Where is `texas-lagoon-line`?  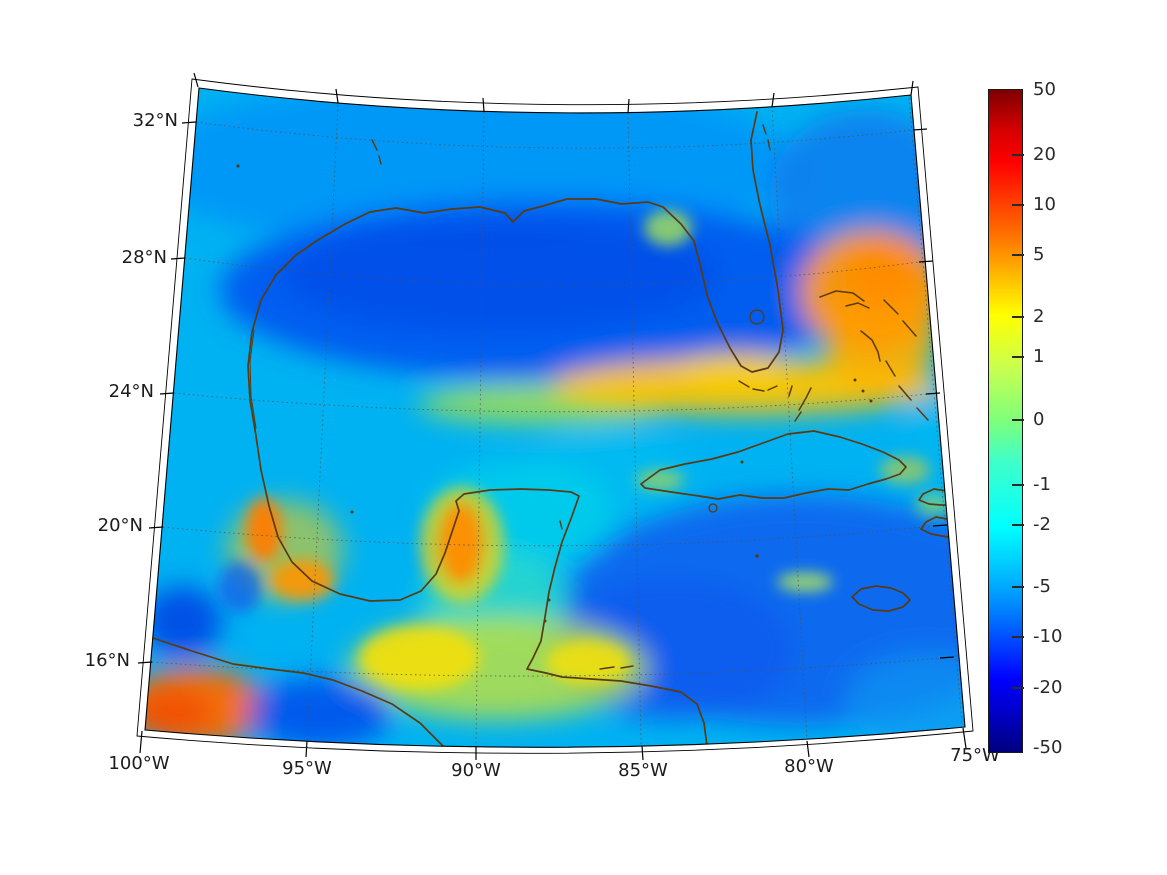 texas-lagoon-line is located at coordinates (253, 379).